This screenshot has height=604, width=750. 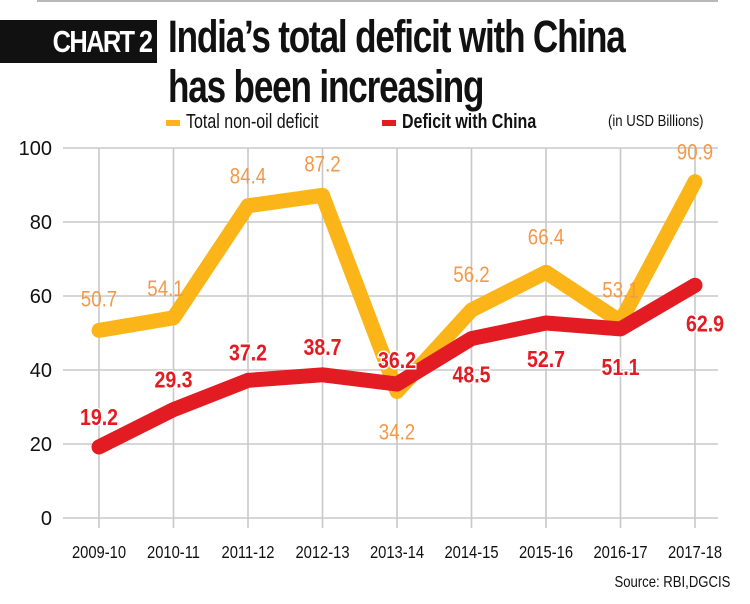 I want to click on x-tick-label: 2011-12, so click(x=247, y=553).